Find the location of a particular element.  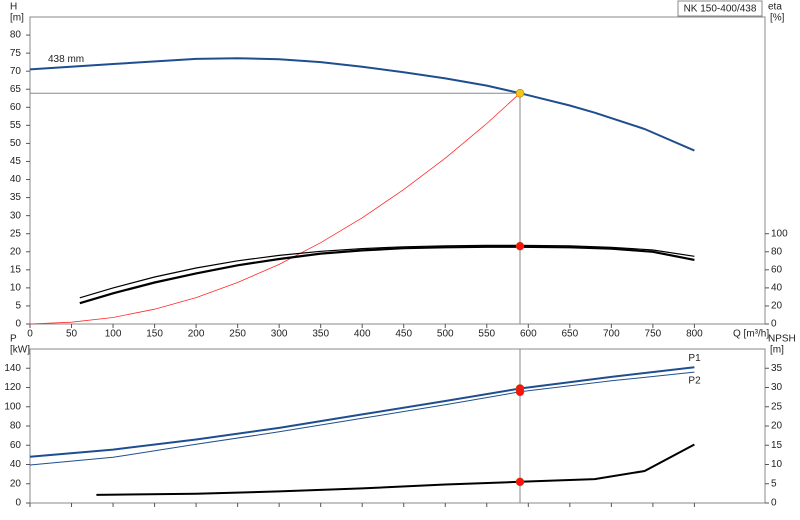

x-tick-label: 450 is located at coordinates (403, 334).